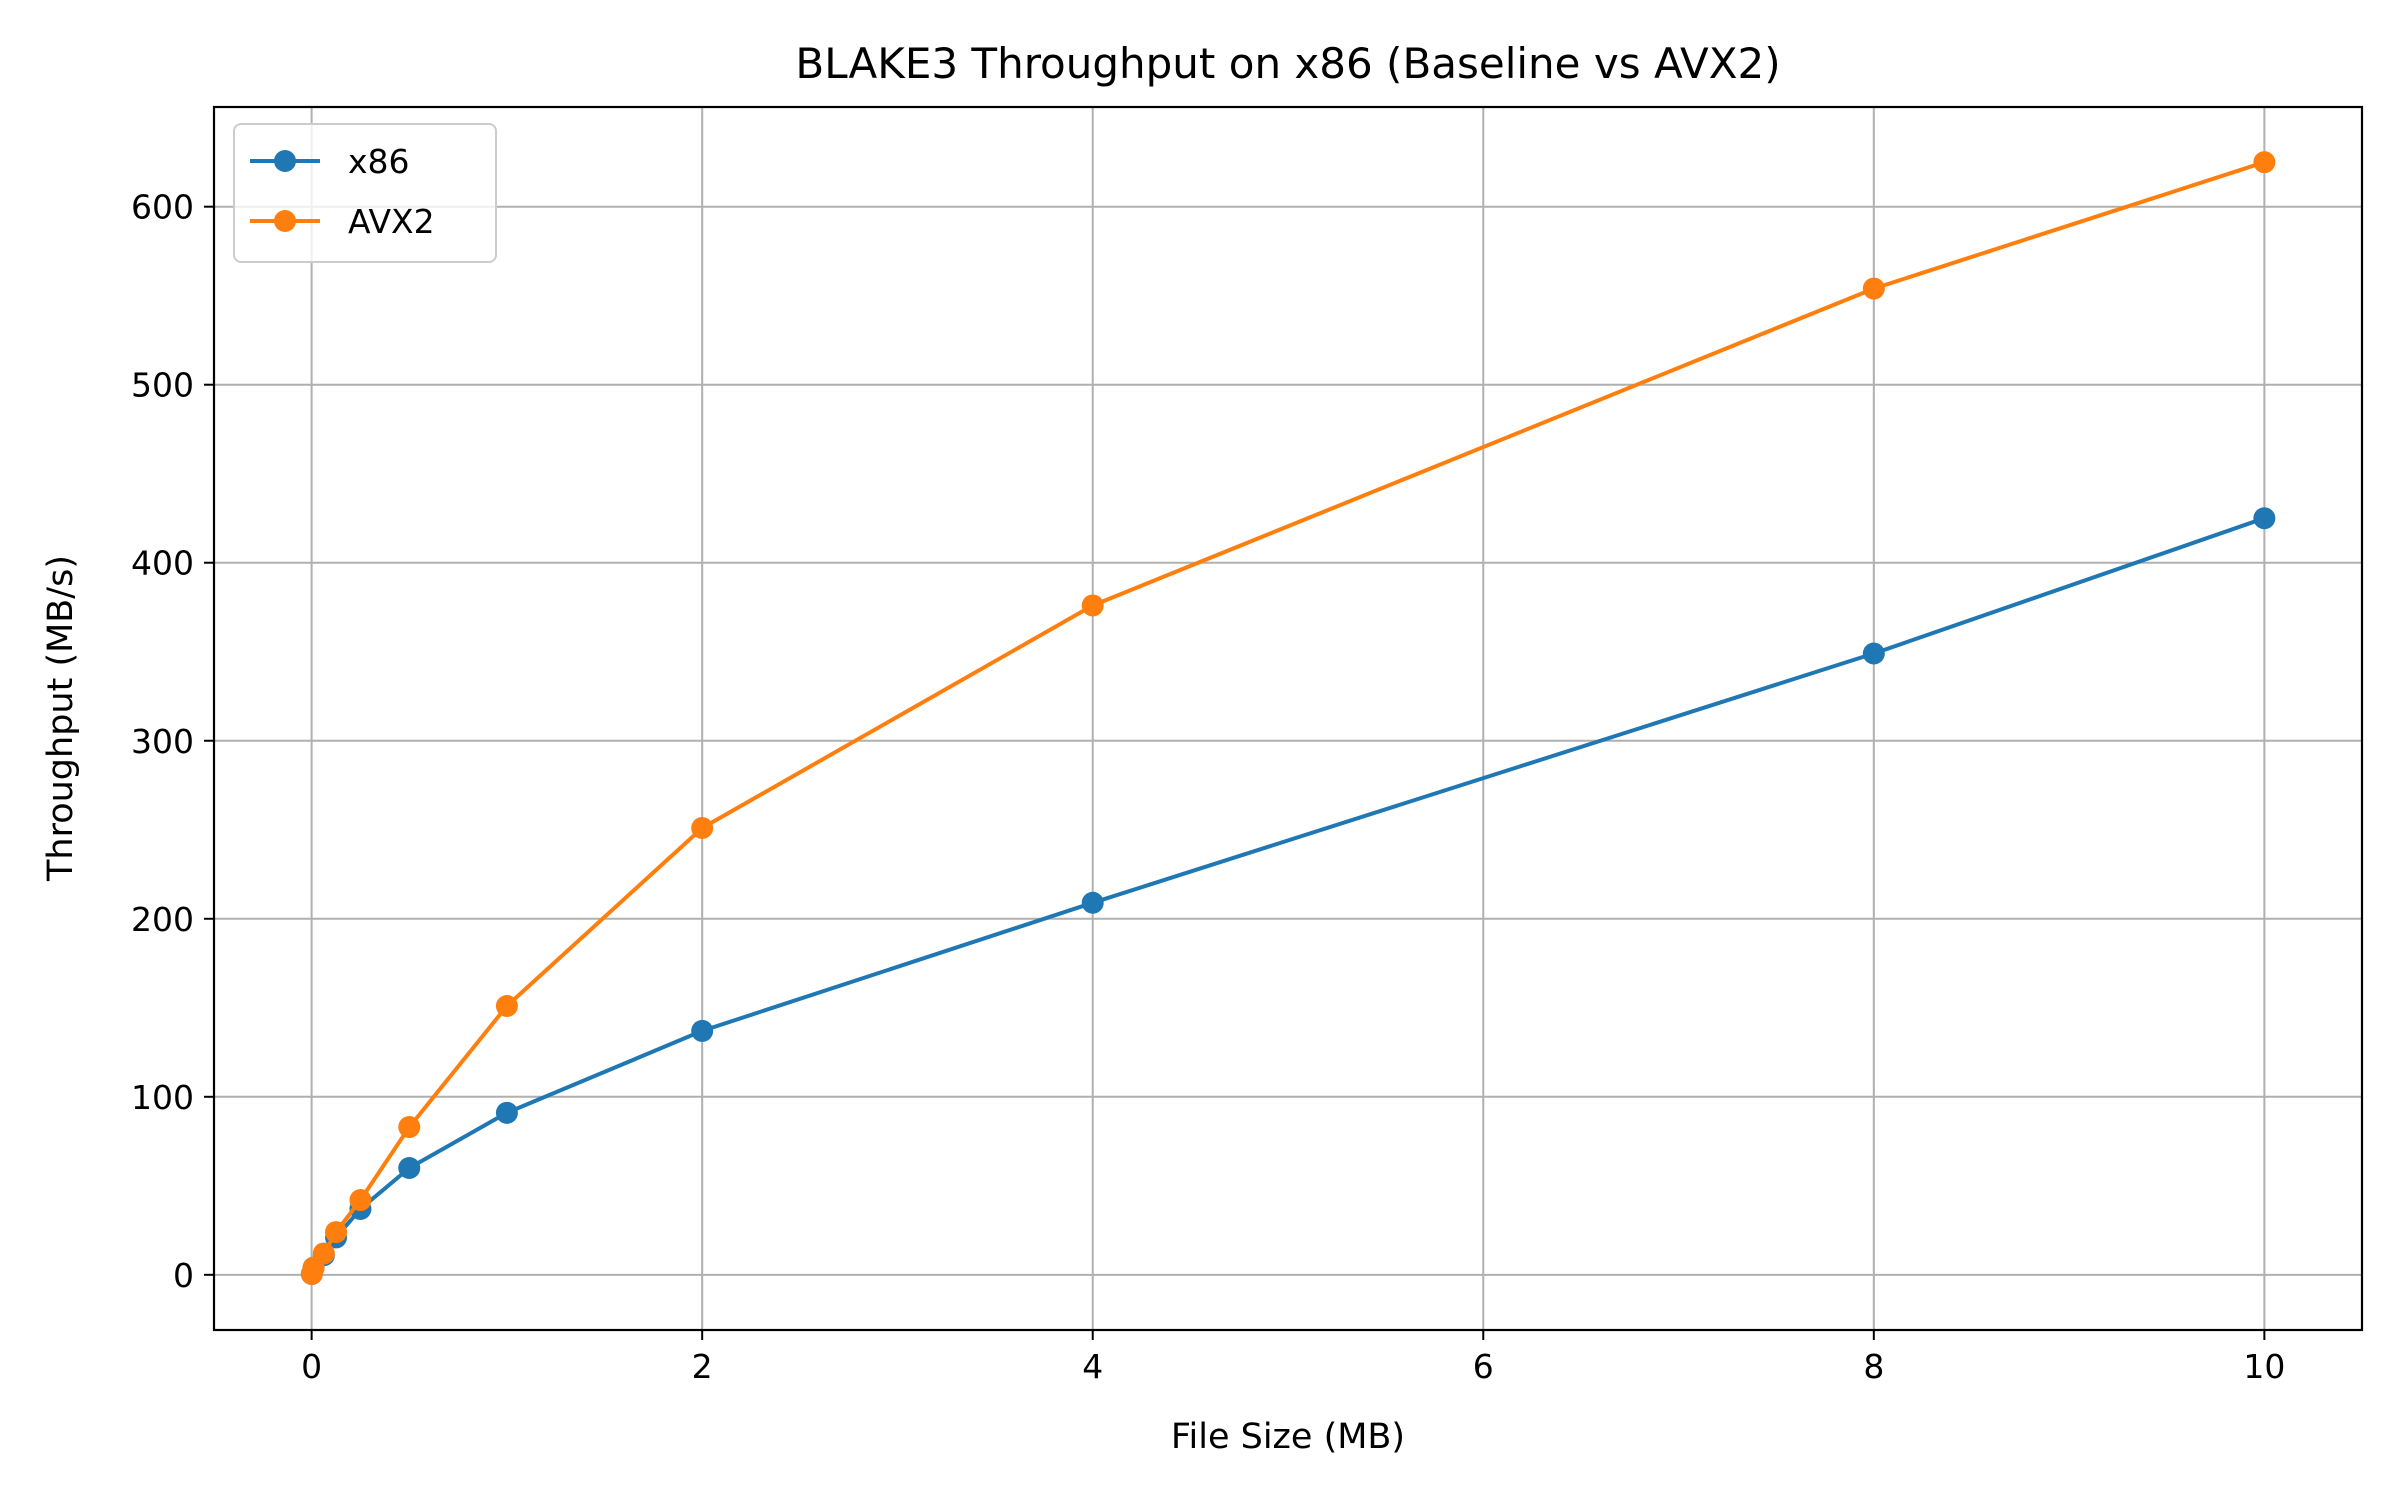 Image resolution: width=2400 pixels, height=1500 pixels. Describe the element at coordinates (379, 161) in the screenshot. I see `legend-label-x86: x86` at that location.